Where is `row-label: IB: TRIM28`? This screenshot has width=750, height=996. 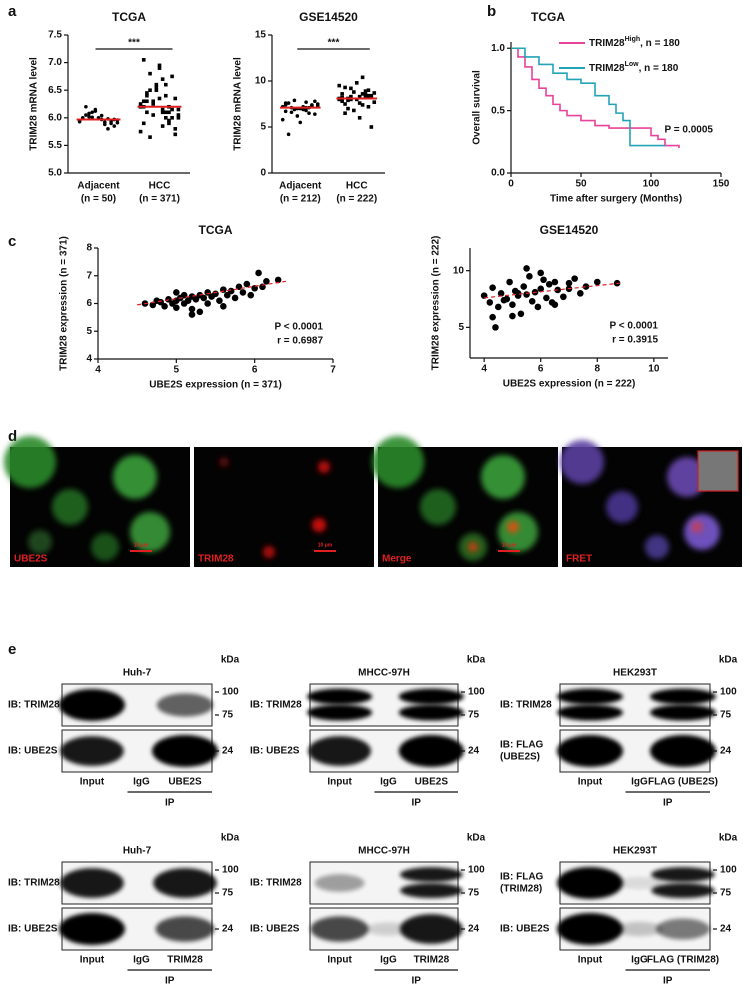
row-label: IB: TRIM28 is located at coordinates (34, 705).